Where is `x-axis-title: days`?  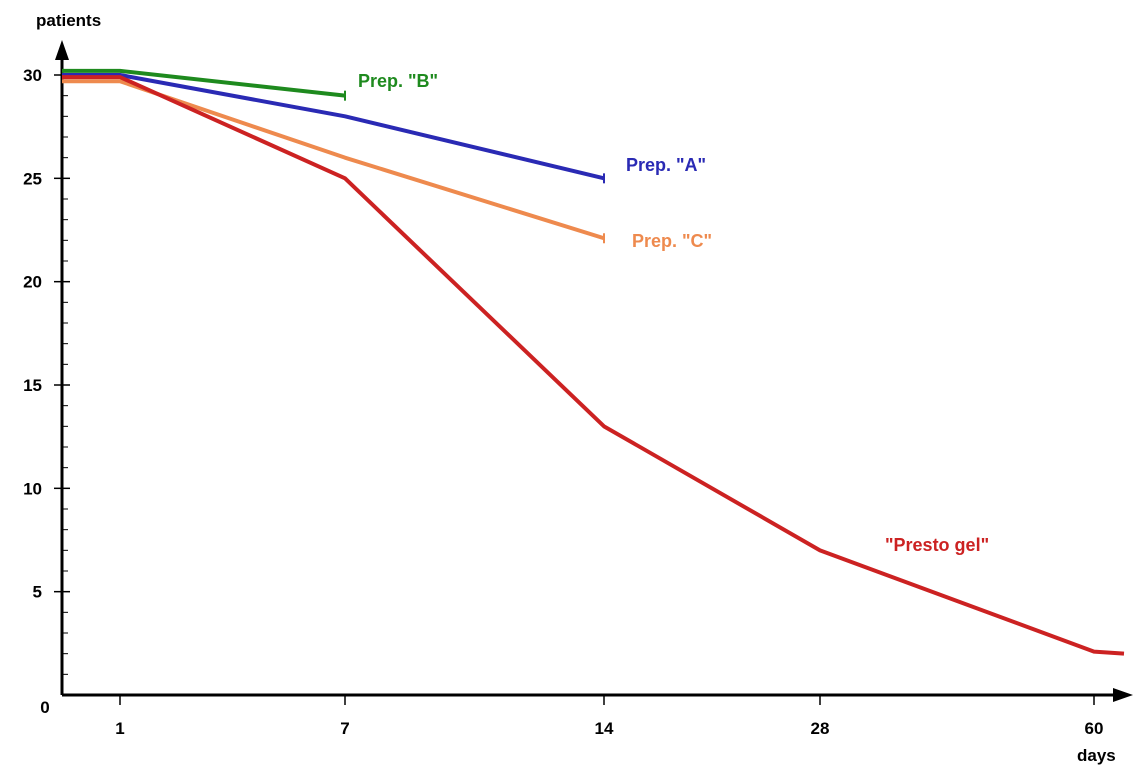
x-axis-title: days is located at coordinates (1096, 755).